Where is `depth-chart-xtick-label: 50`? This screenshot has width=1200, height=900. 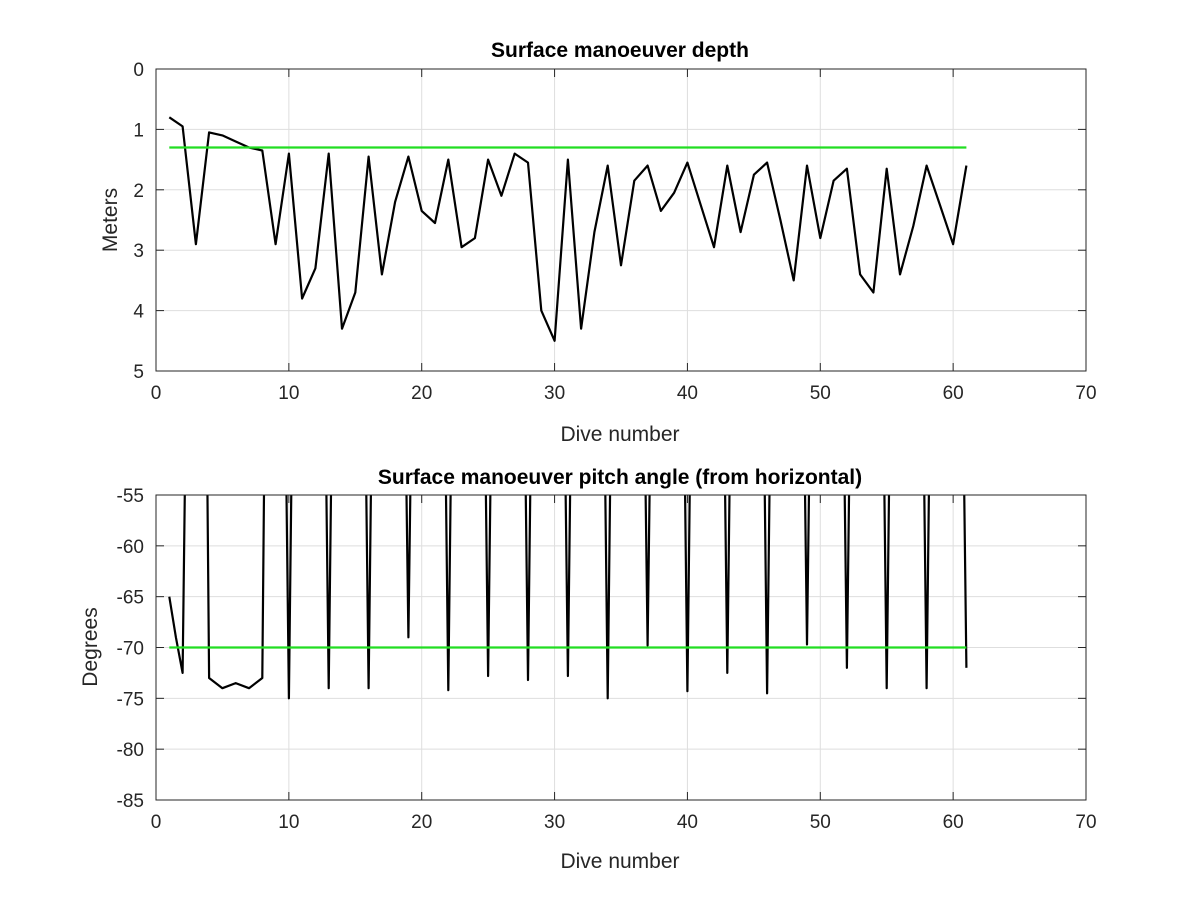 depth-chart-xtick-label: 50 is located at coordinates (820, 393).